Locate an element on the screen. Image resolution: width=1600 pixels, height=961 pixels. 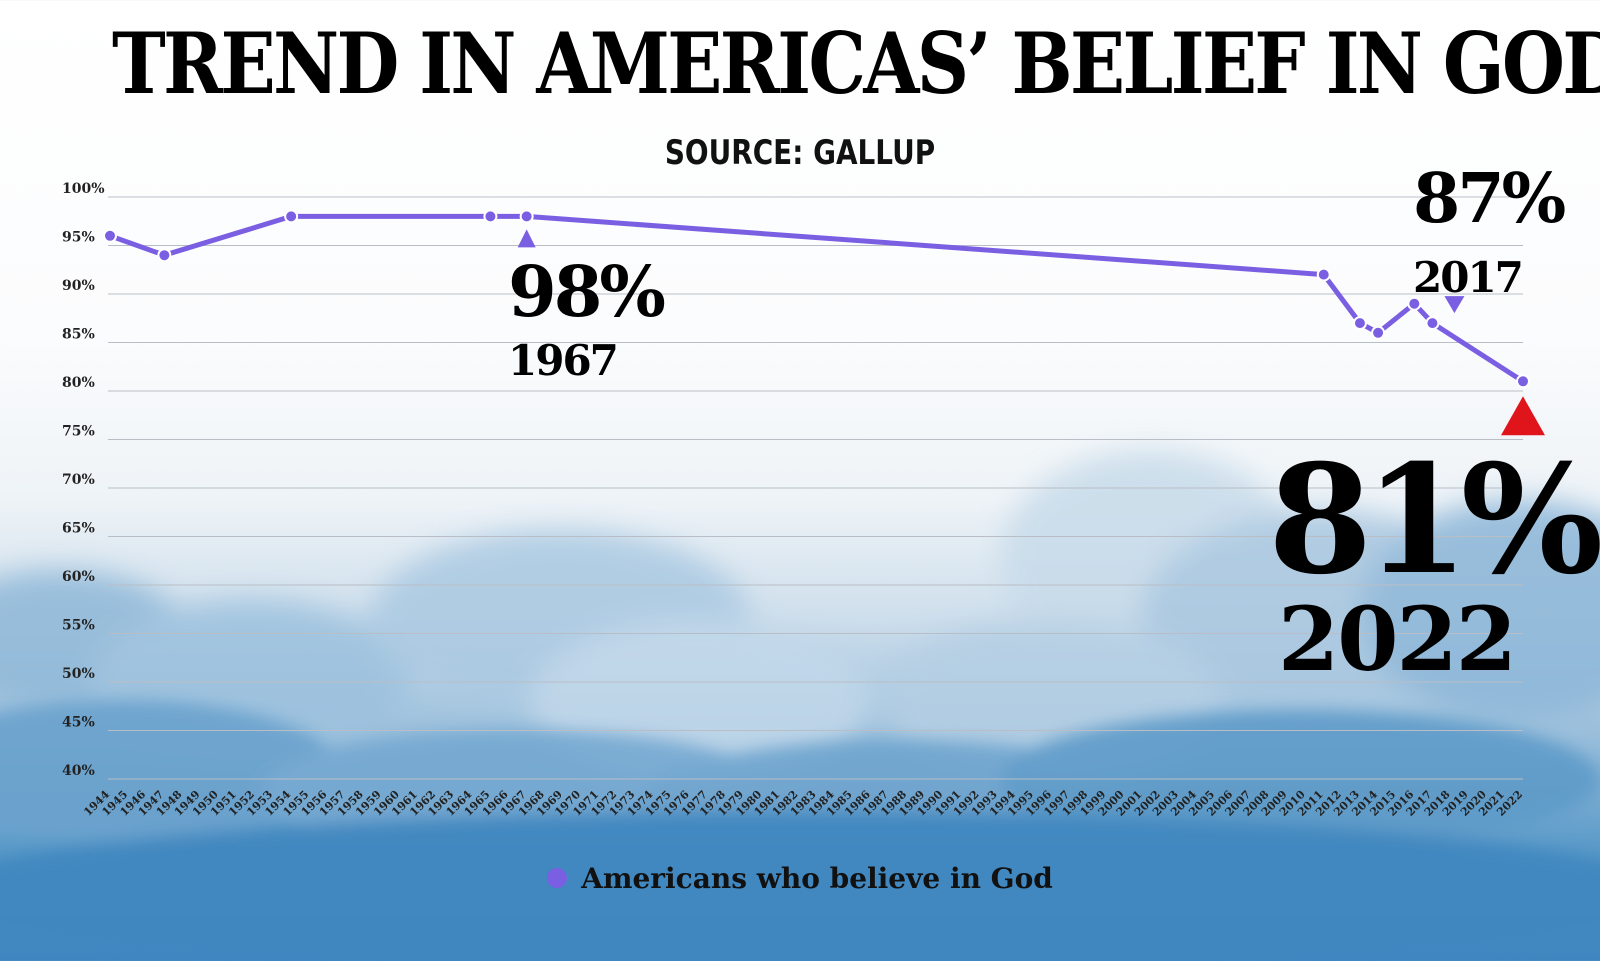
annotation-2022-year: 2022 is located at coordinates (1397, 639).